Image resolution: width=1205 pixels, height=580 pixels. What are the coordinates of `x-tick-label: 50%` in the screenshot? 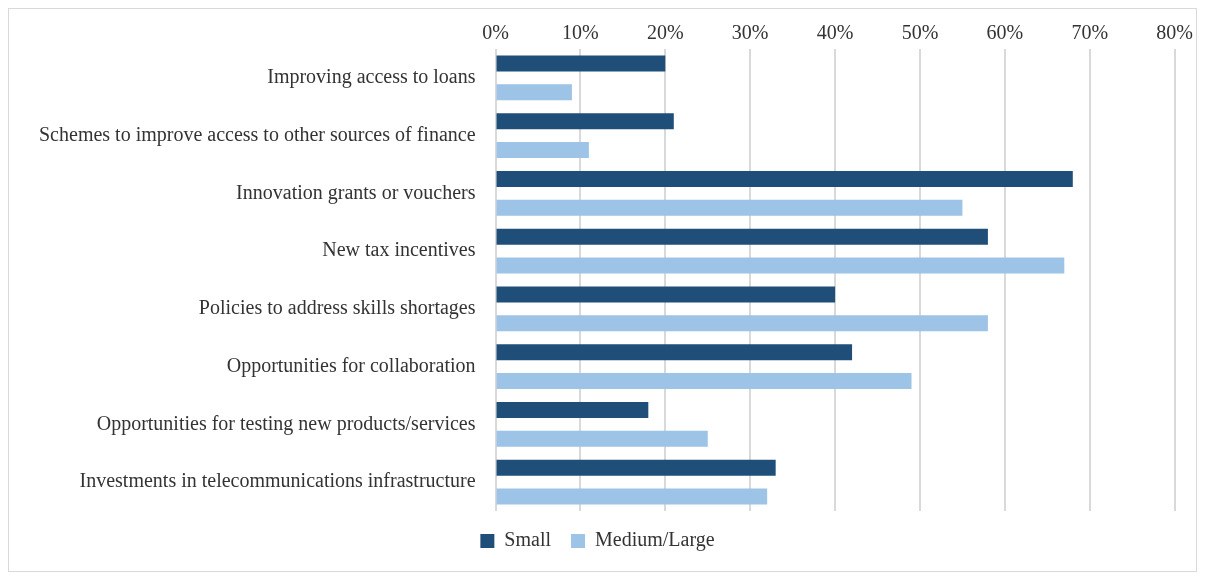 It's located at (920, 32).